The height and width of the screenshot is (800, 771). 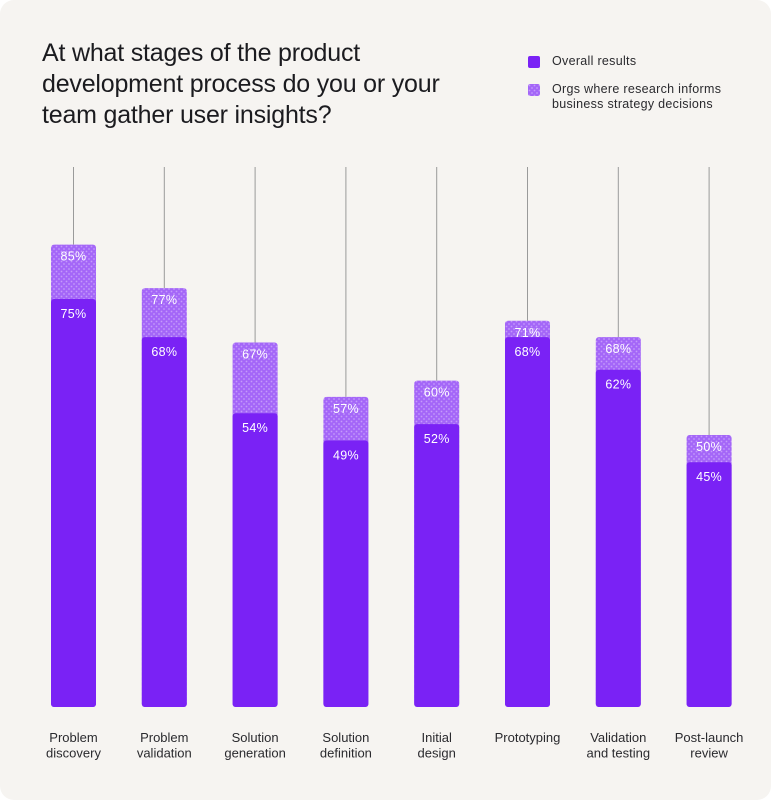 What do you see at coordinates (437, 753) in the screenshot?
I see `category-label-line: design` at bounding box center [437, 753].